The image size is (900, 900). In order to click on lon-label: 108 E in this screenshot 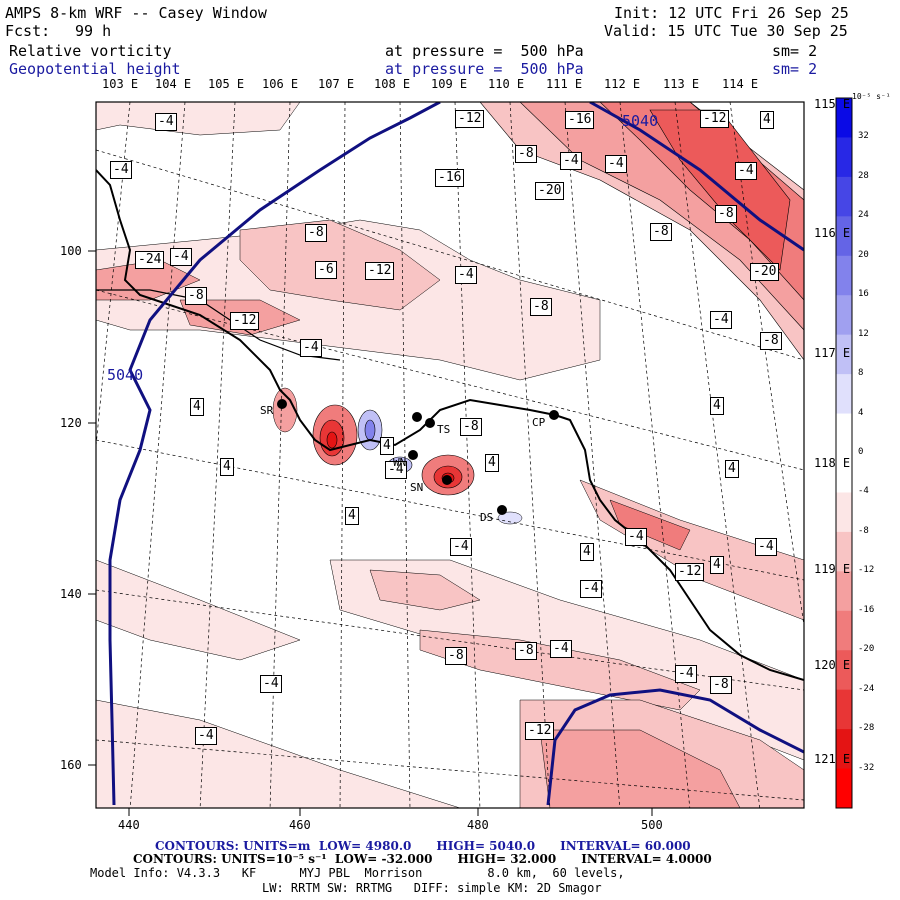, I will do `click(392, 84)`.